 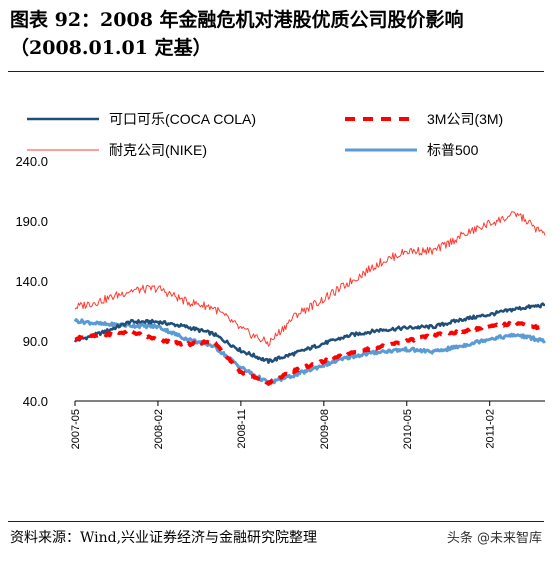 What do you see at coordinates (158, 150) in the screenshot?
I see `legend-label-2: 耐克公司(NIKE)` at bounding box center [158, 150].